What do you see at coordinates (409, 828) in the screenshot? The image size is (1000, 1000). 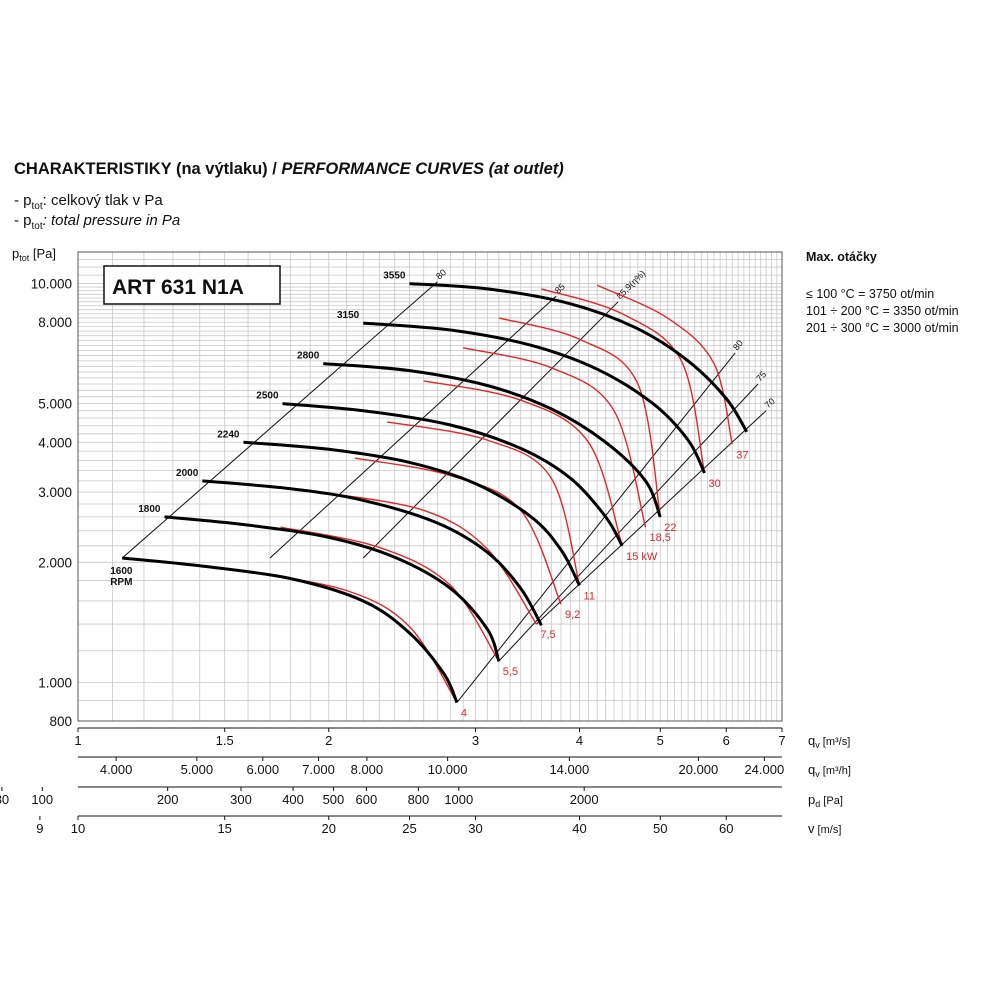 I see `x-tick-label: 25` at bounding box center [409, 828].